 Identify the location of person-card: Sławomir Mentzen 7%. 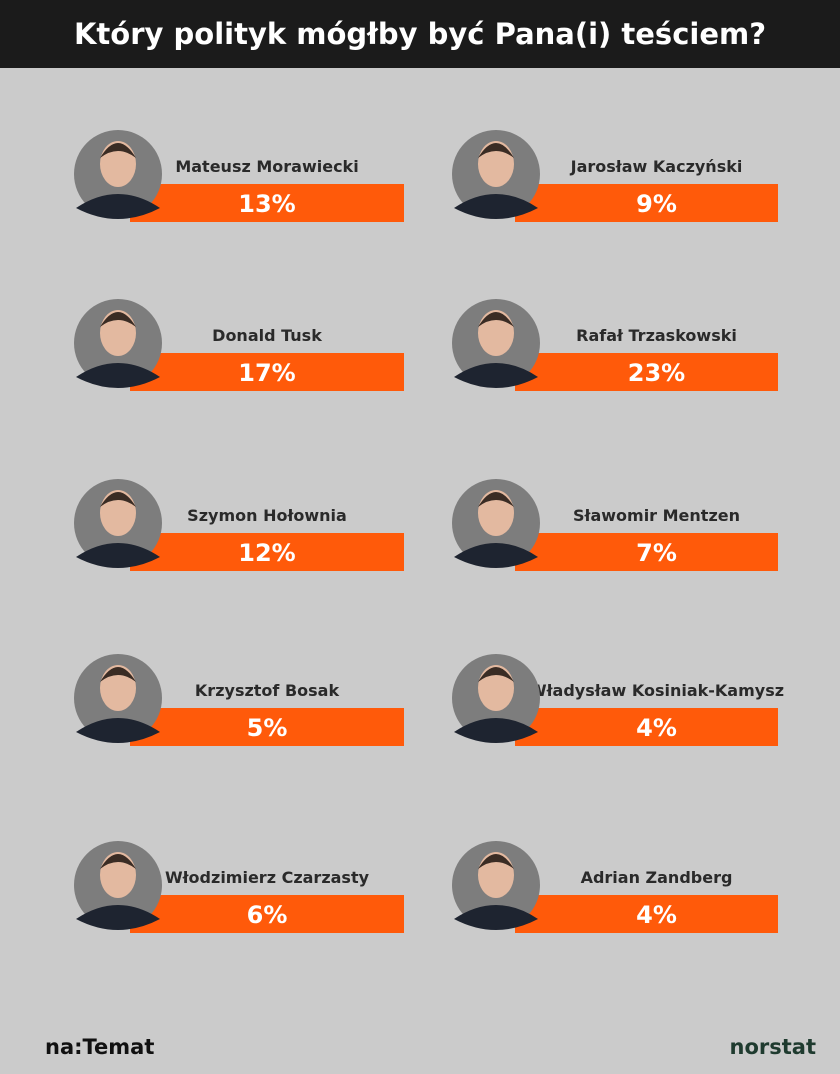
(615, 525).